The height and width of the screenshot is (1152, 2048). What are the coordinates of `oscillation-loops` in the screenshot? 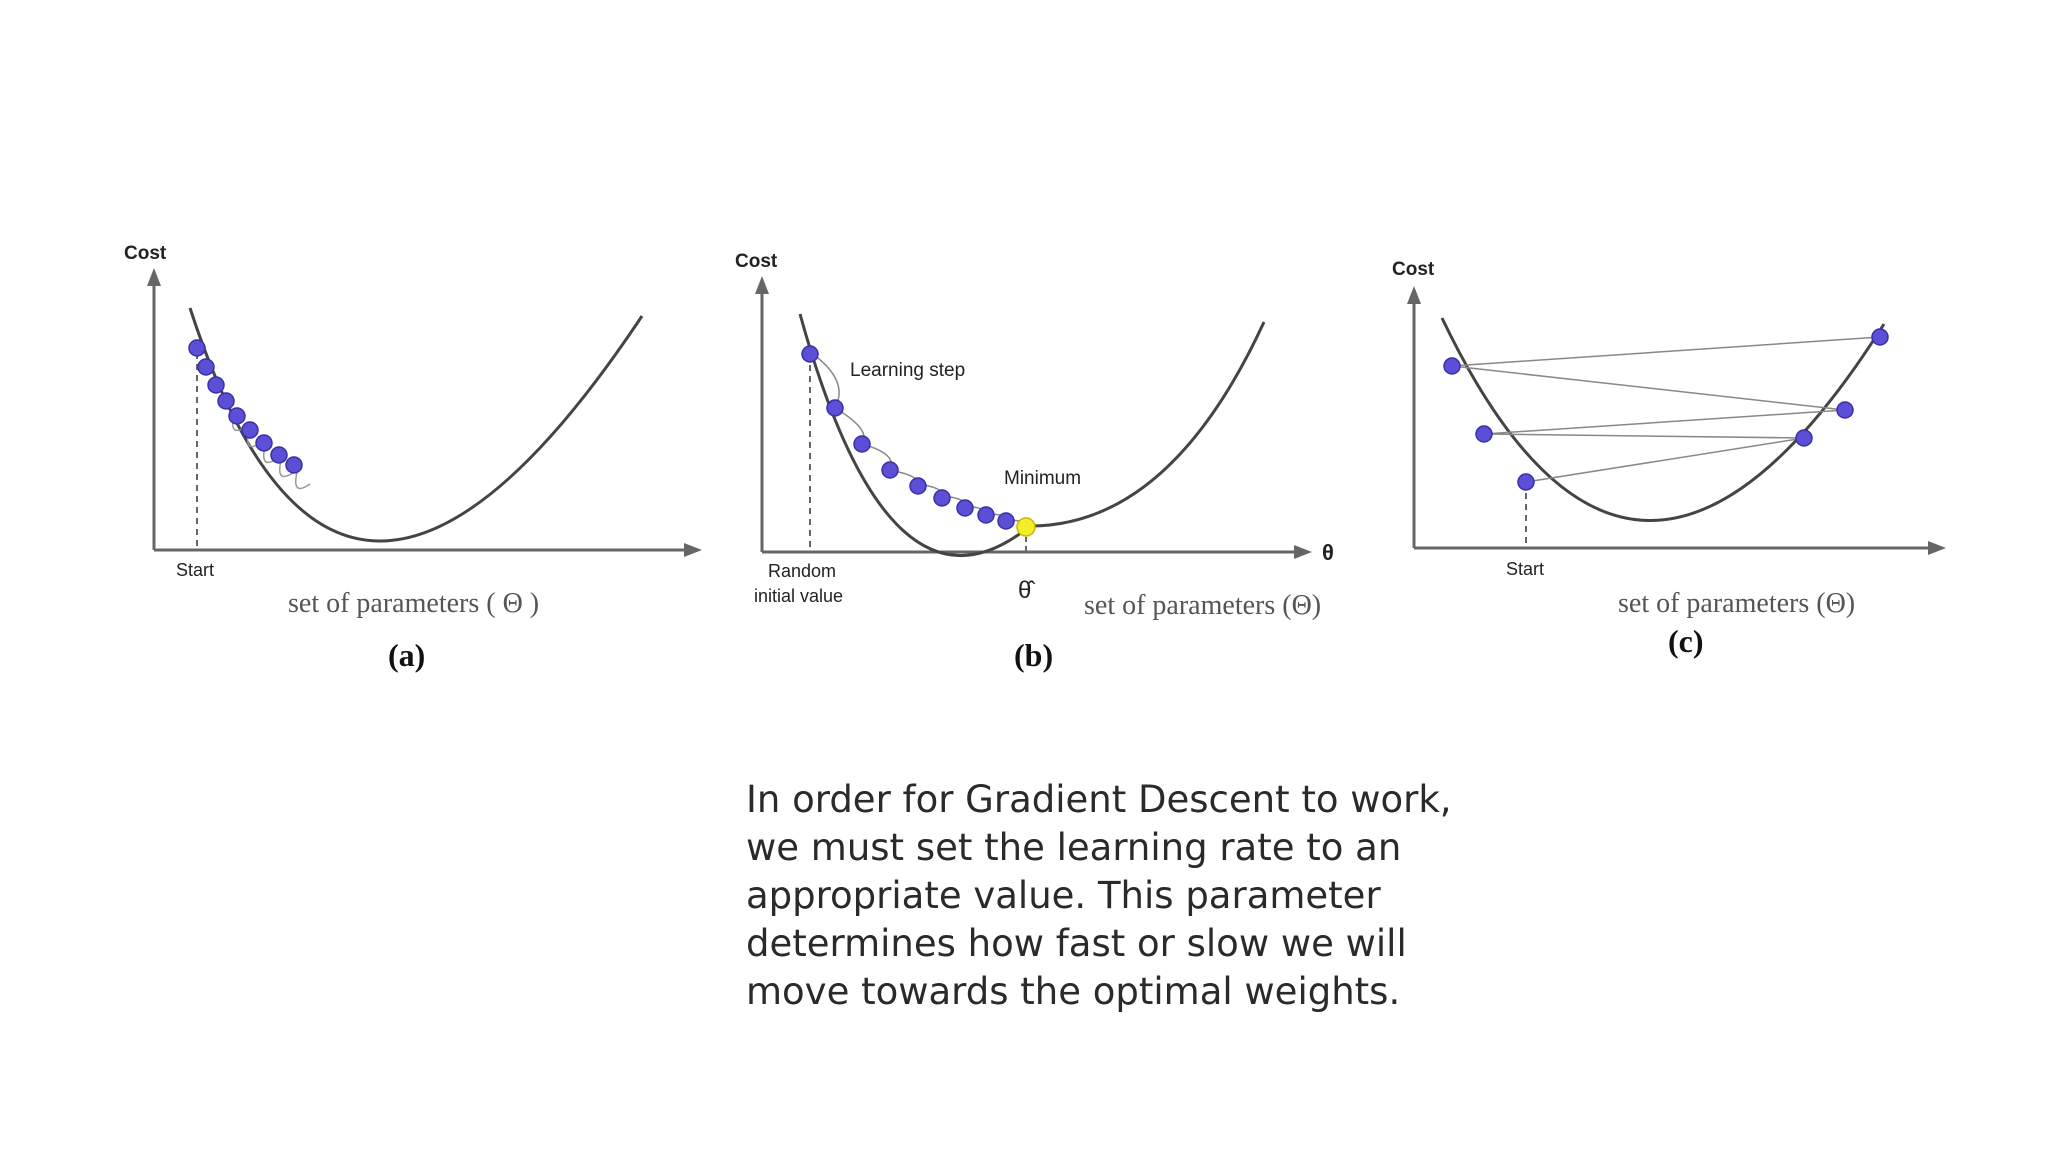 It's located at (271, 449).